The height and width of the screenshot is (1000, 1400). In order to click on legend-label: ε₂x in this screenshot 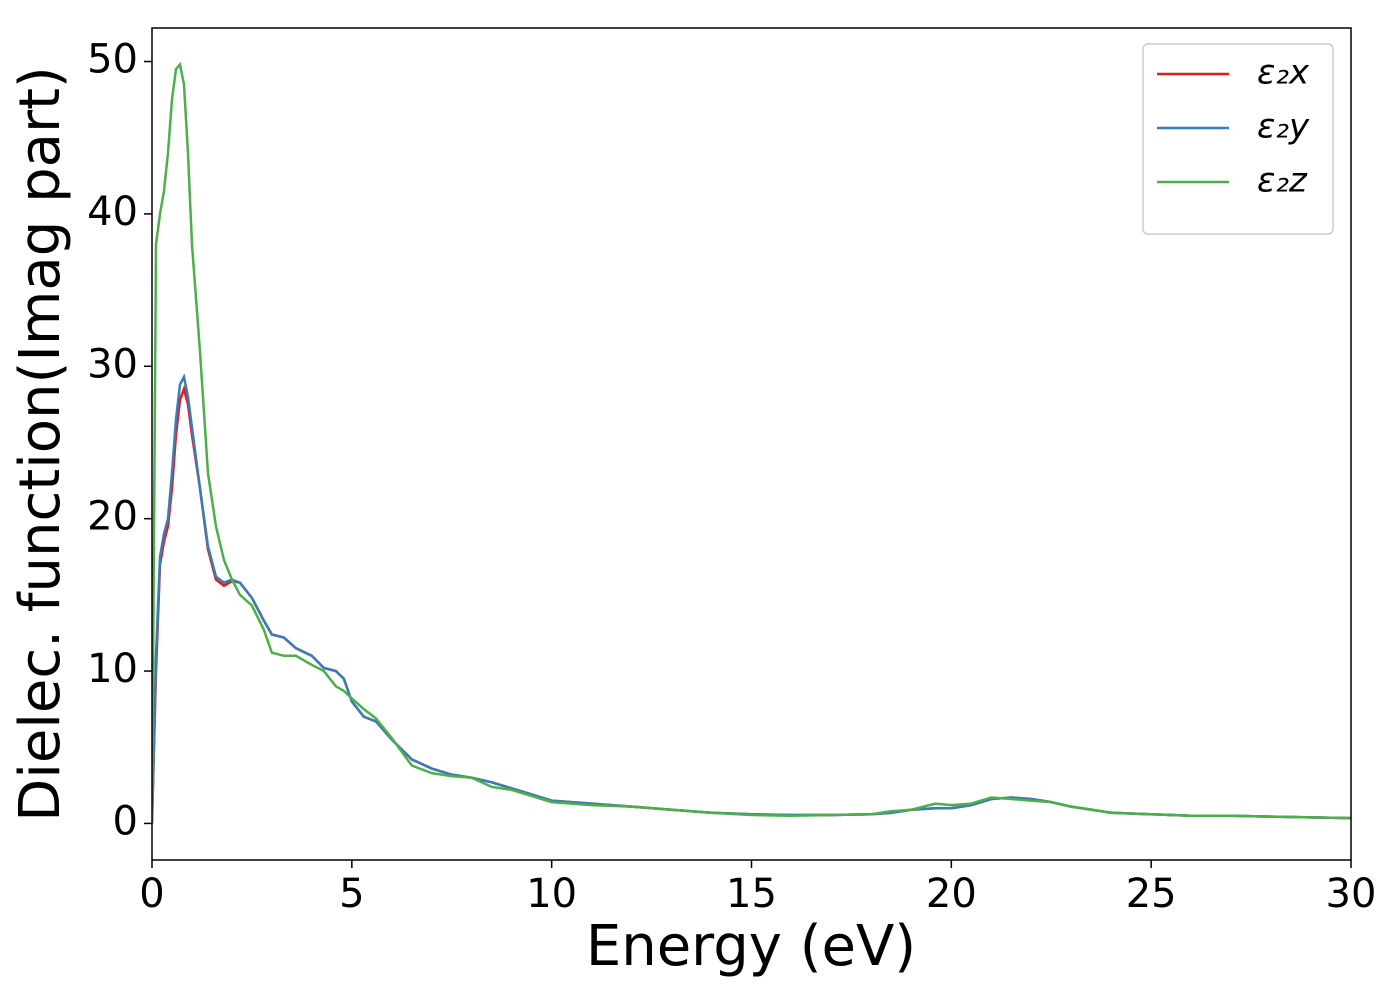, I will do `click(1283, 73)`.